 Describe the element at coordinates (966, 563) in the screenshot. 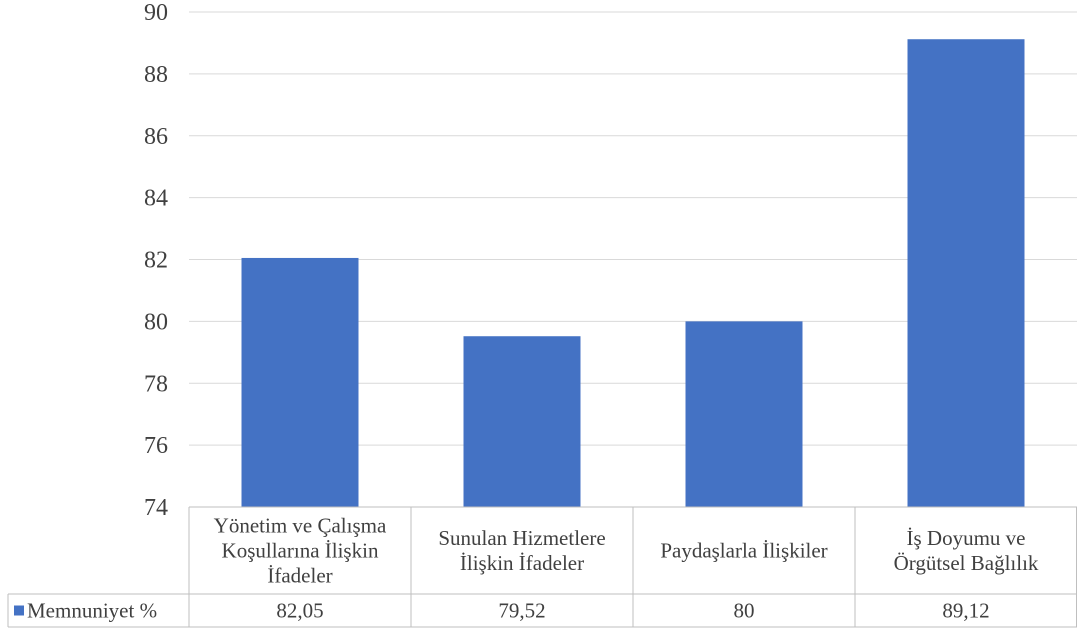

I see `category-label: Örgütsel Bağlılık` at that location.